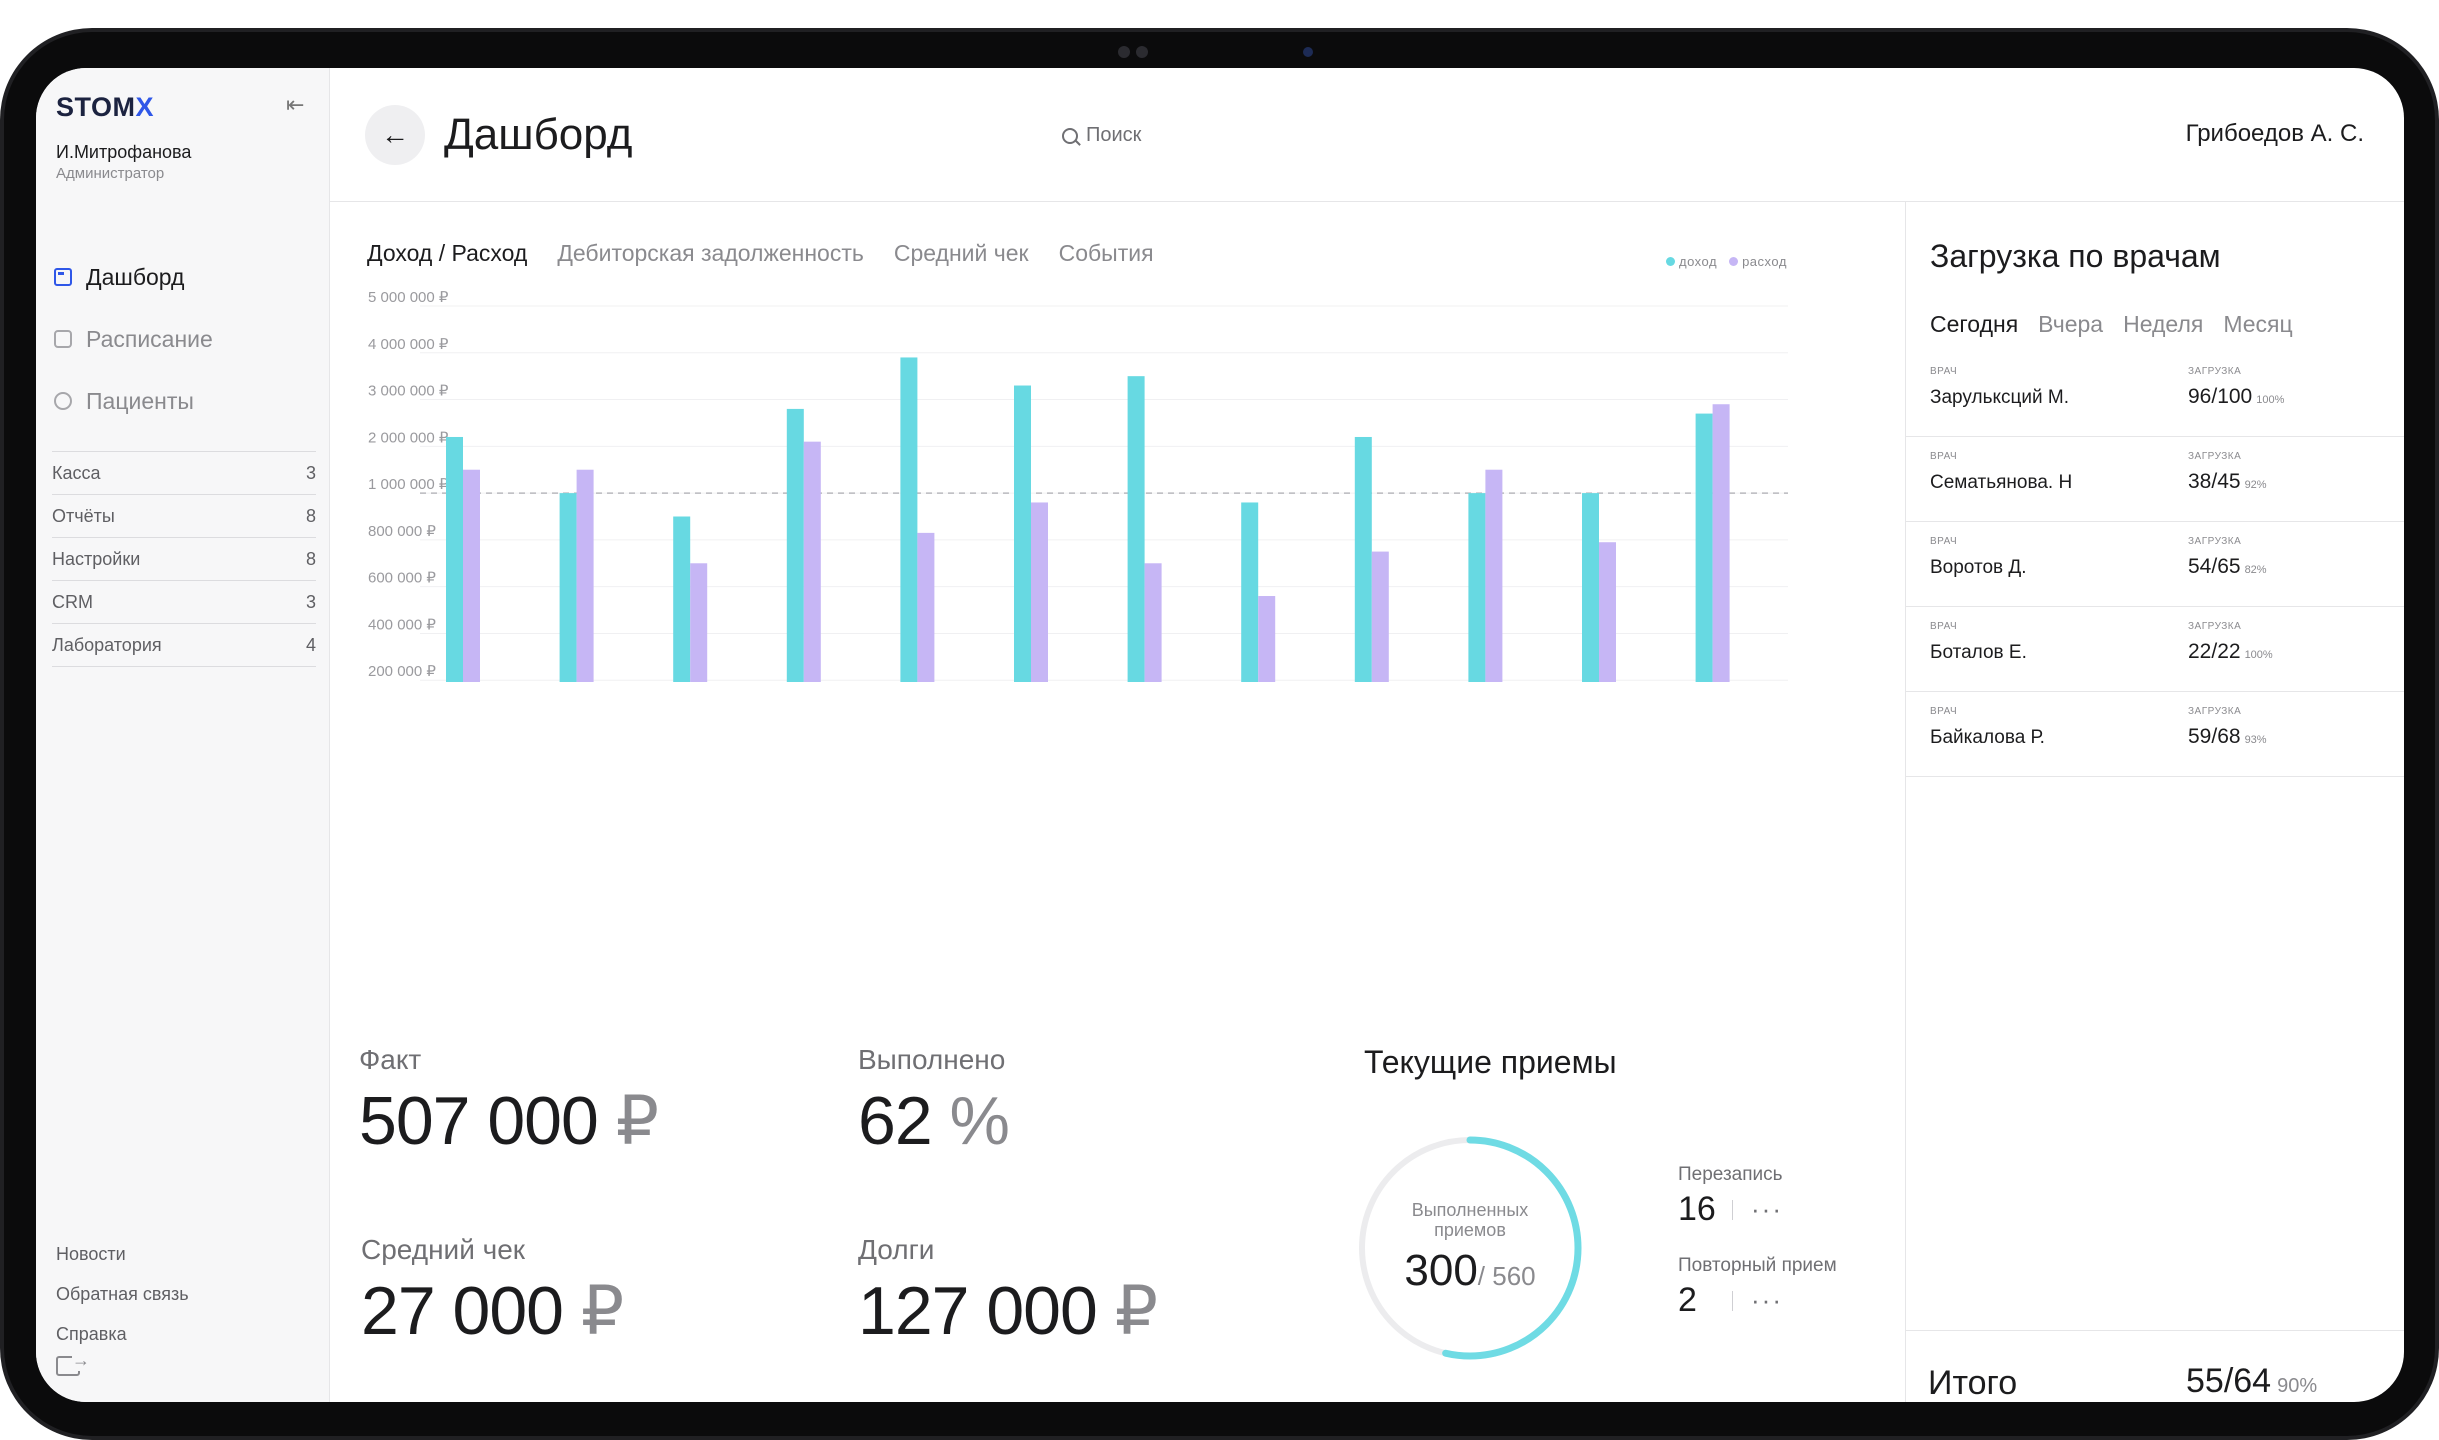  Describe the element at coordinates (76, 472) in the screenshot. I see `nav-label: Касса` at that location.